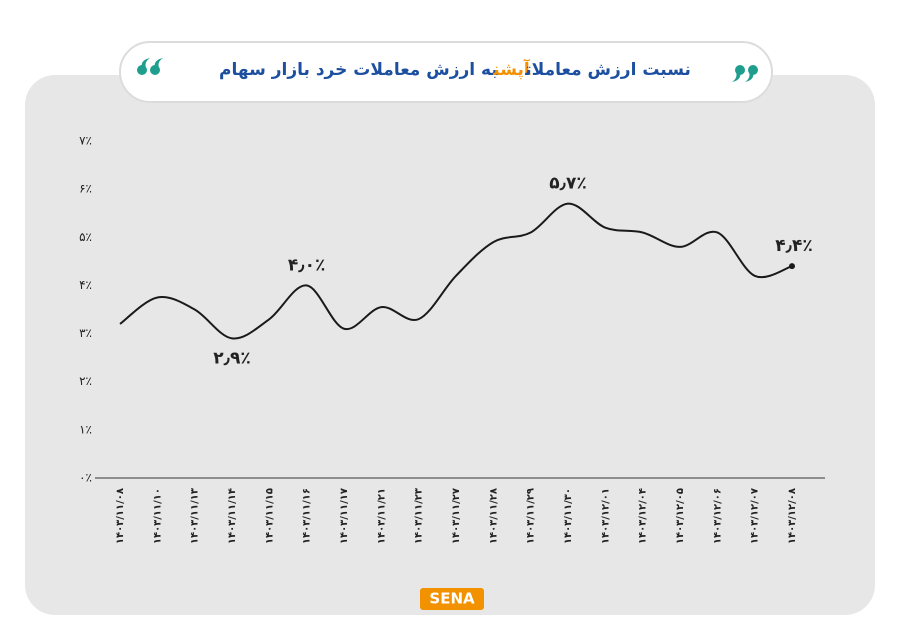 The image size is (900, 636). I want to click on x-tick-label: ۱۴۰۳/۱۱/۱۰, so click(157, 516).